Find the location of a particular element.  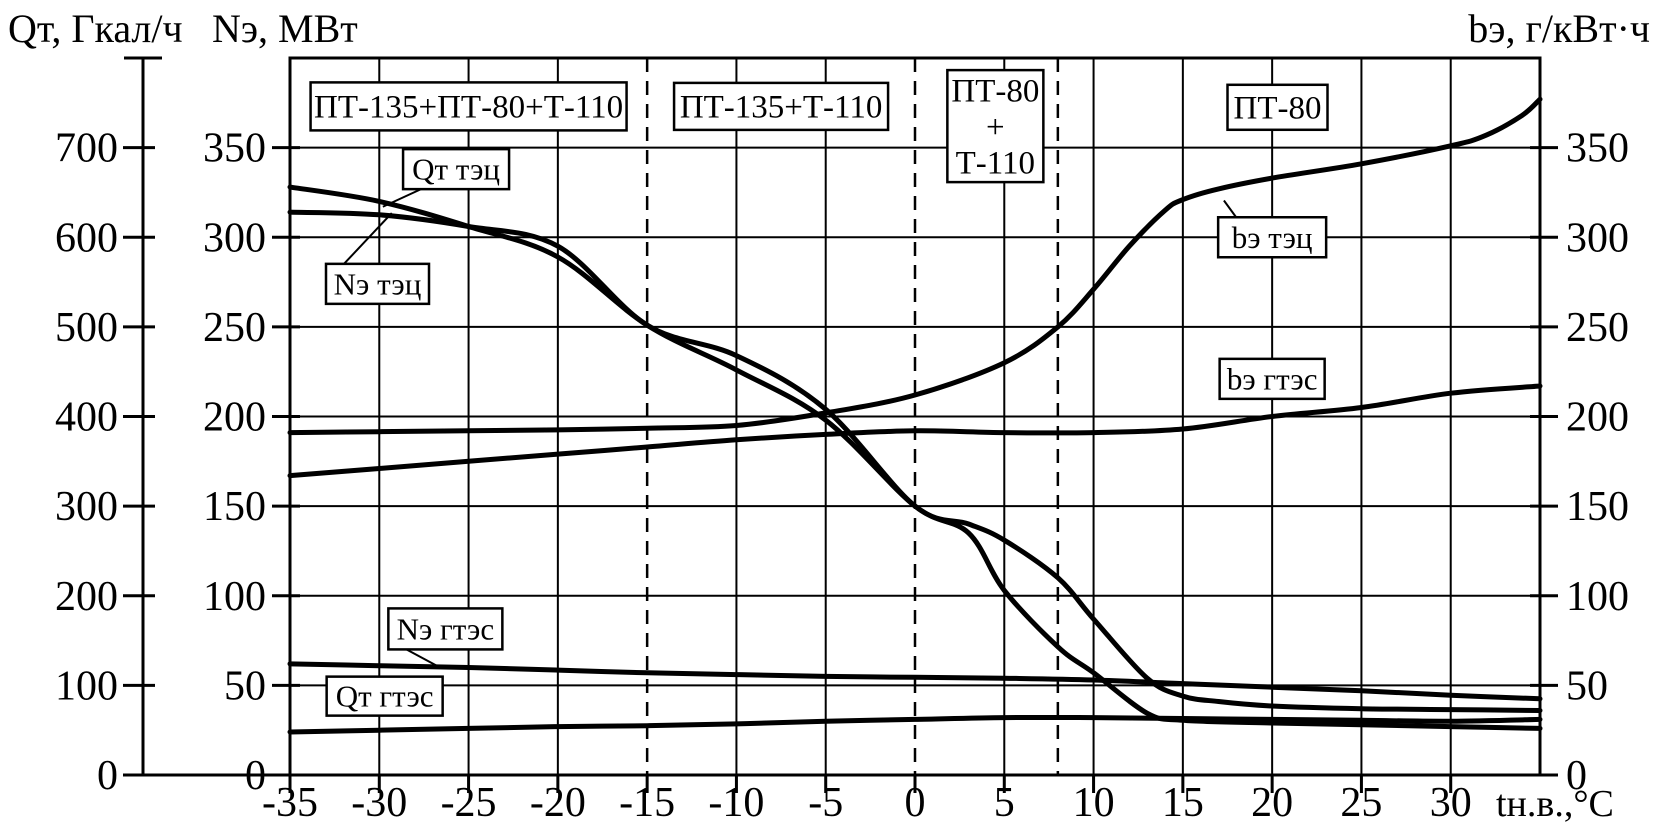

curve-label-qt-tec-text: Qт тэц is located at coordinates (456, 169).